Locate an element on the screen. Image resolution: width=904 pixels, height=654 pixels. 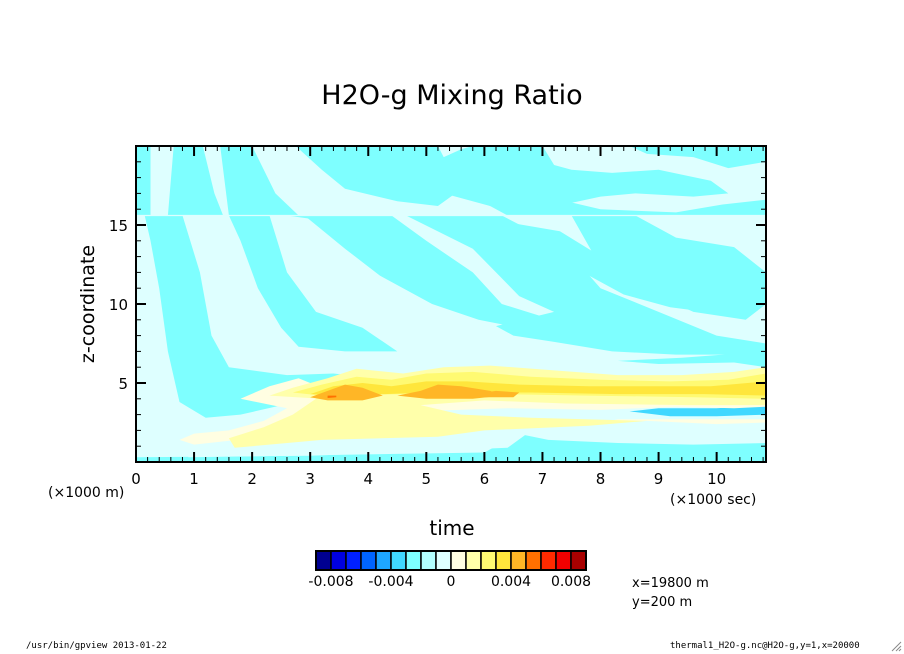
y-tick-label: 10 is located at coordinates (118, 305).